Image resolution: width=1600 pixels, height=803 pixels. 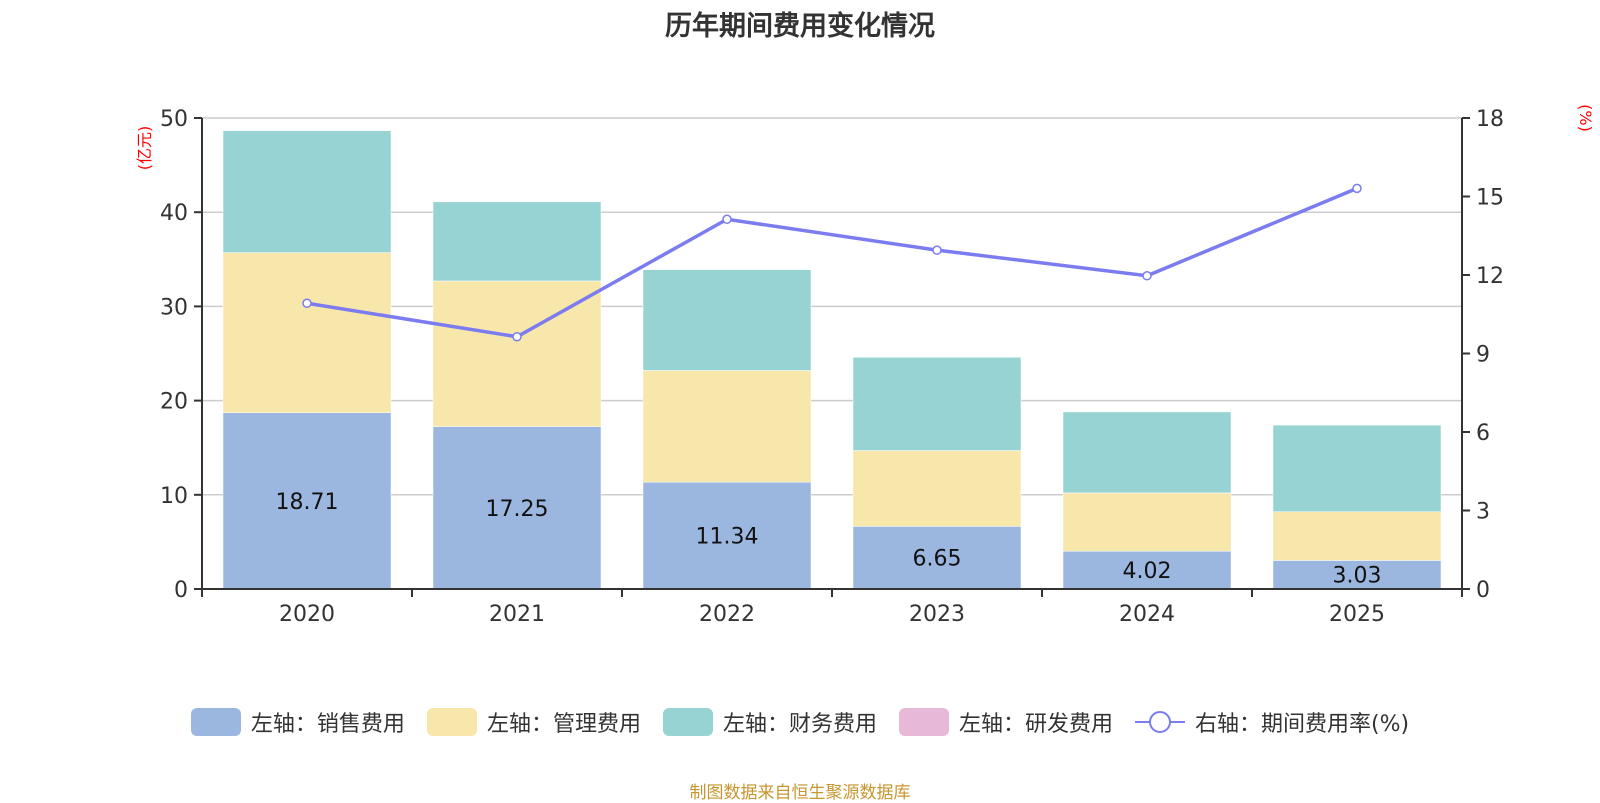 What do you see at coordinates (1357, 614) in the screenshot?
I see `x-tick-label: 2025` at bounding box center [1357, 614].